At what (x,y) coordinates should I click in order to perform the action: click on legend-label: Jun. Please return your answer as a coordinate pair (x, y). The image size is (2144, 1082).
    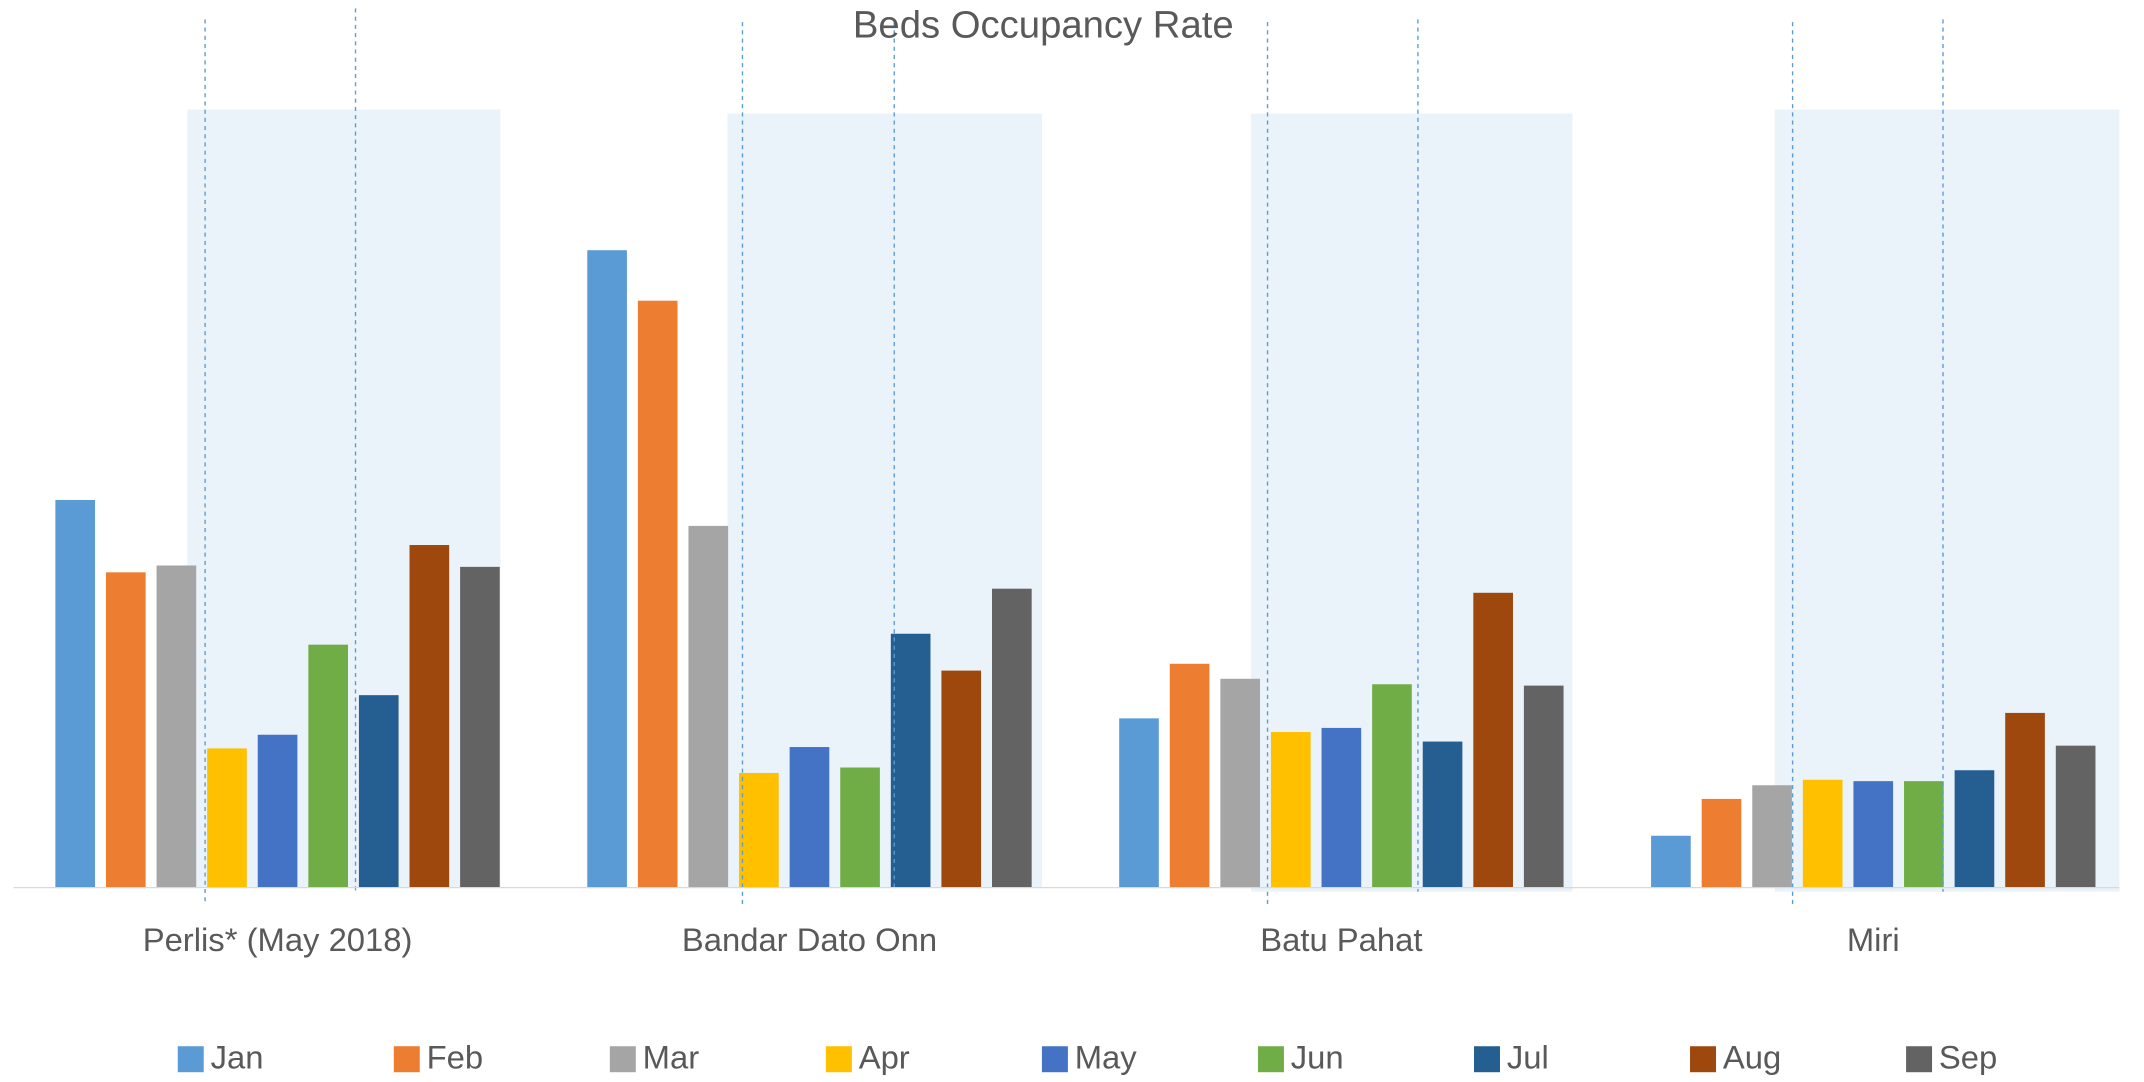
    Looking at the image, I should click on (1317, 1057).